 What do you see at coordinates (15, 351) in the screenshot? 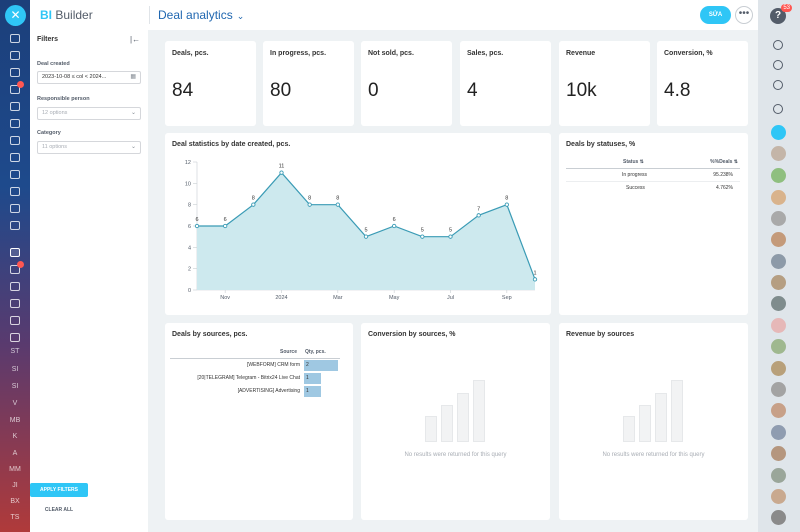
I see `rail-label: ST` at bounding box center [15, 351].